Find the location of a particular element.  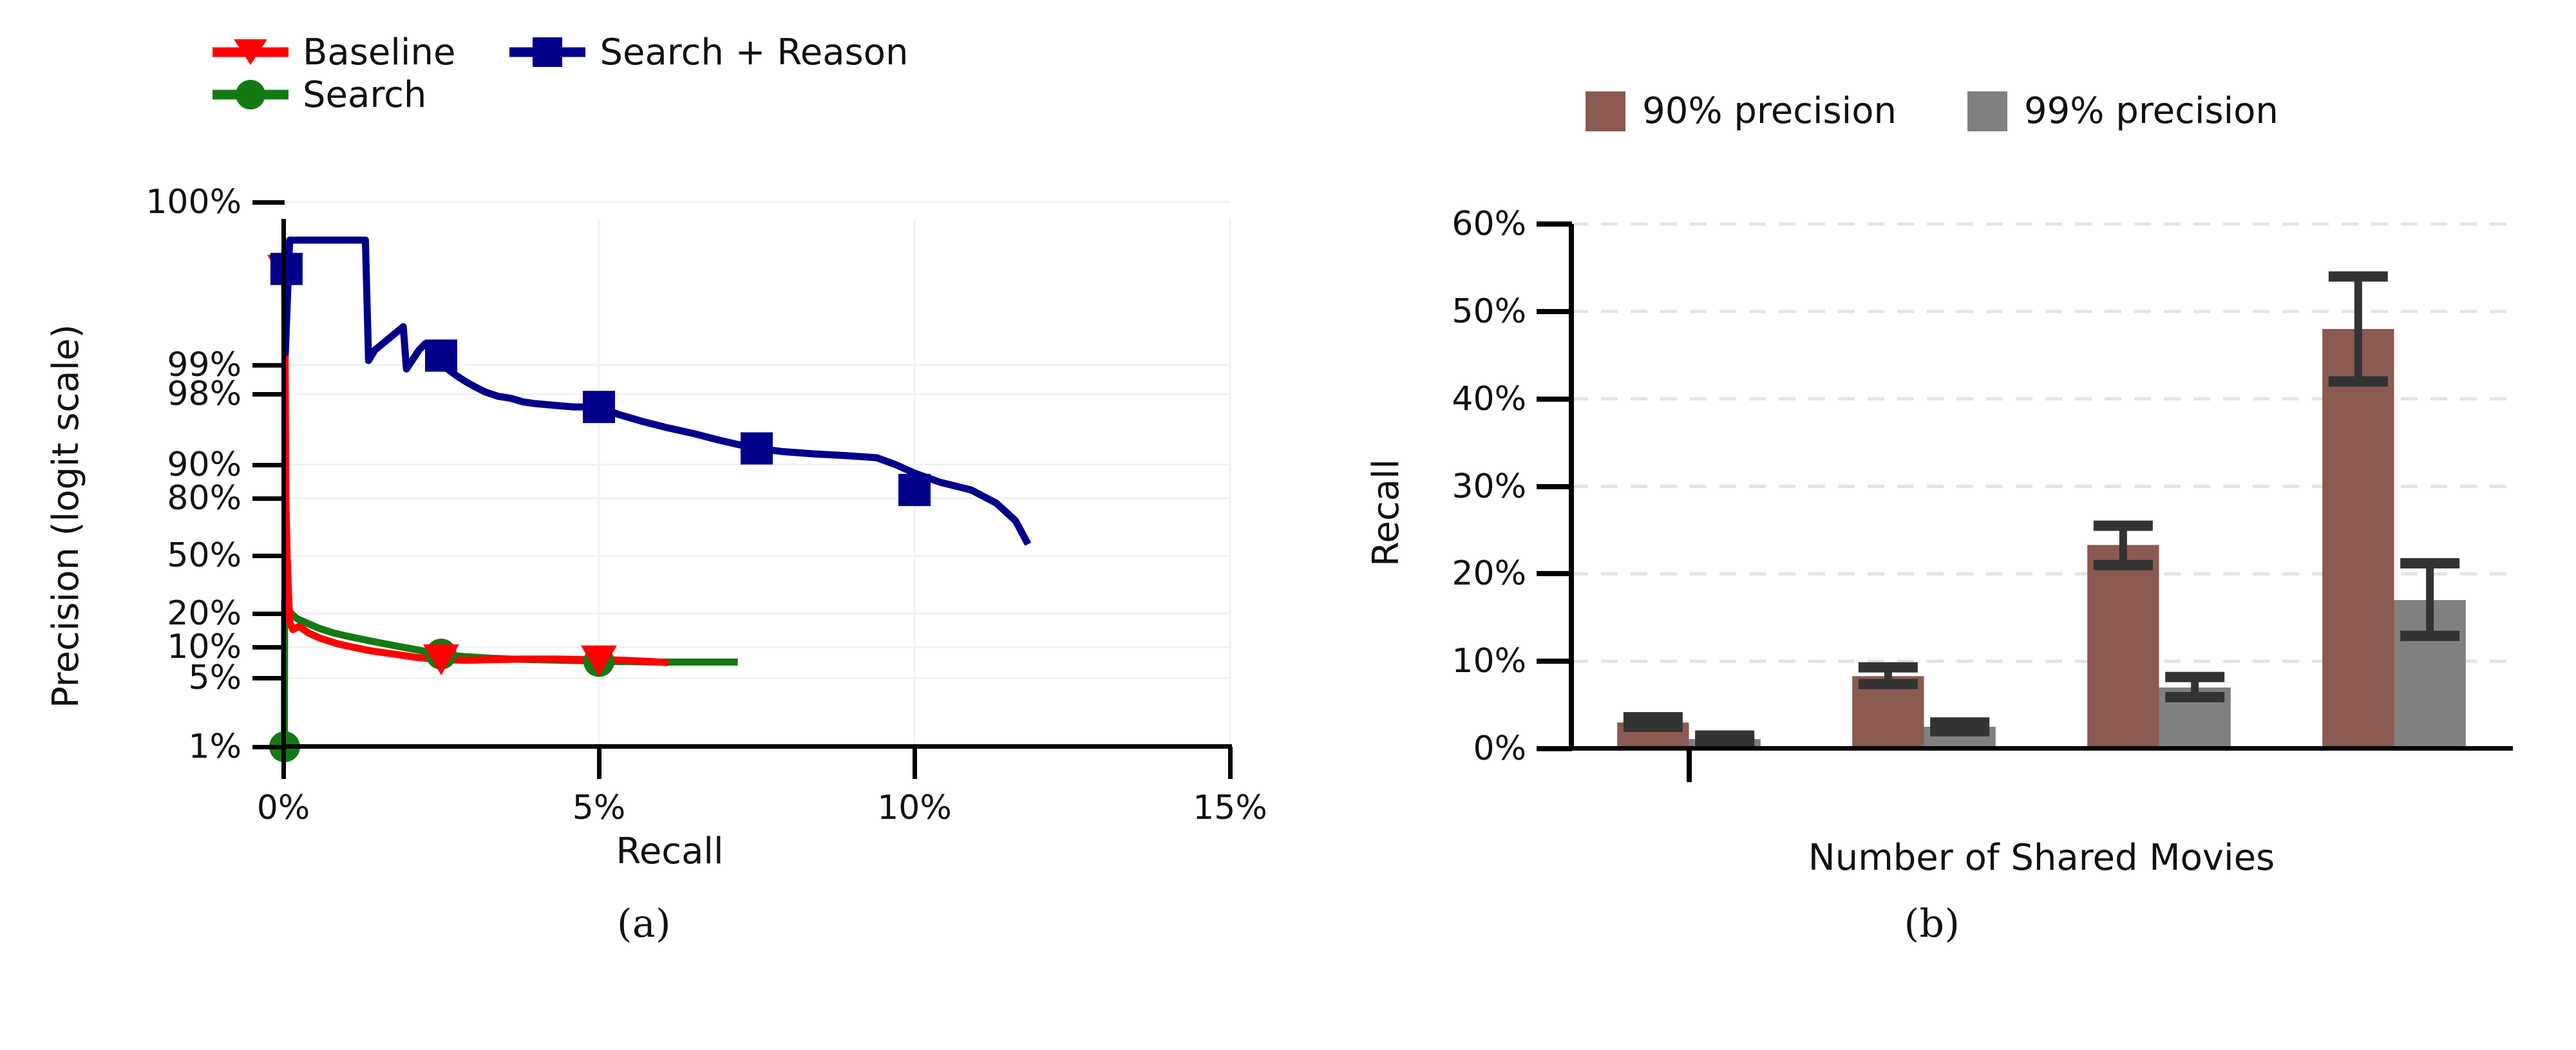

legend-item-99-precision: 99% precision is located at coordinates (2122, 111).